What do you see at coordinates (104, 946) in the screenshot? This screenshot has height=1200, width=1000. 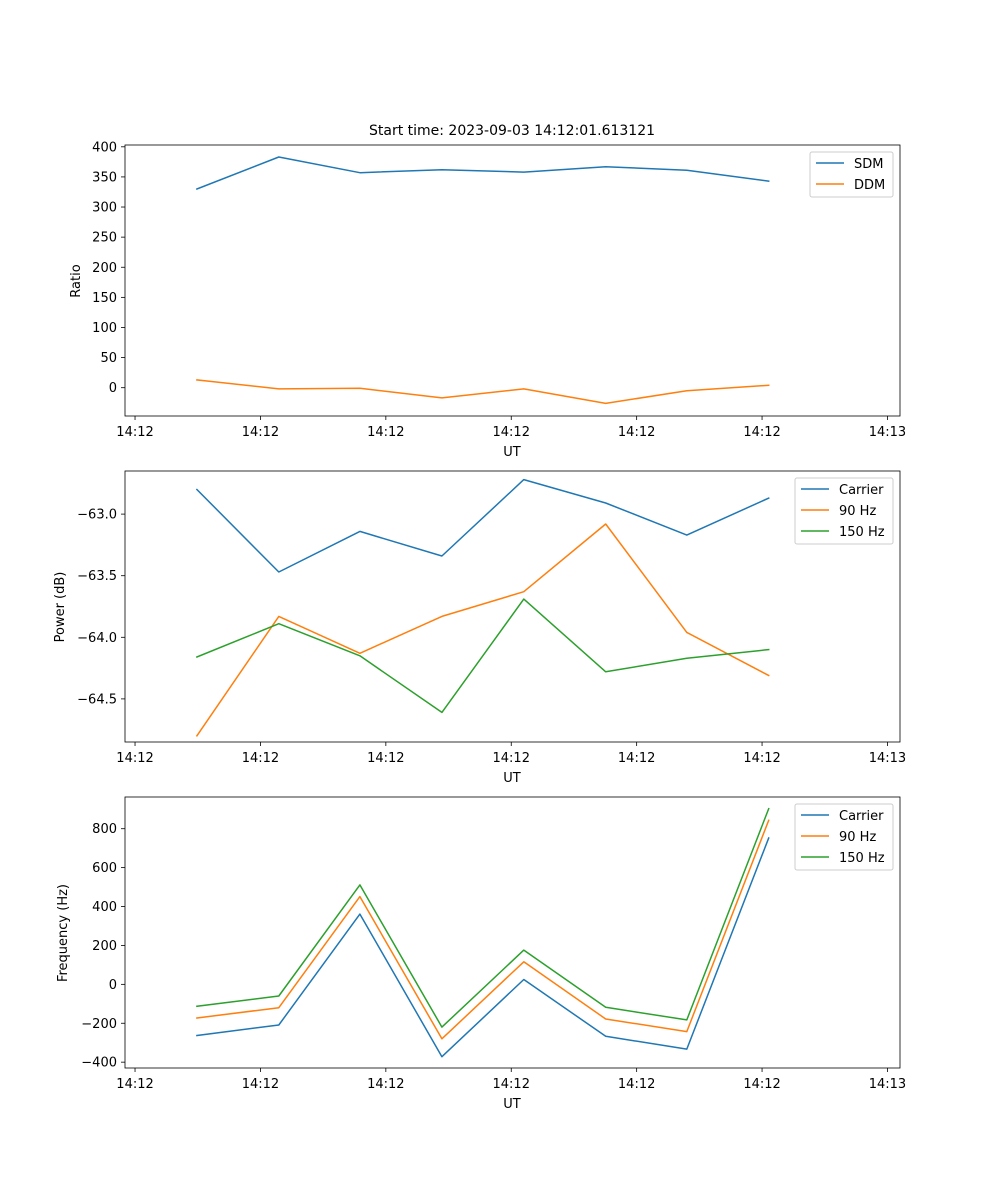 I see `frequency-y-tick-label: 200` at bounding box center [104, 946].